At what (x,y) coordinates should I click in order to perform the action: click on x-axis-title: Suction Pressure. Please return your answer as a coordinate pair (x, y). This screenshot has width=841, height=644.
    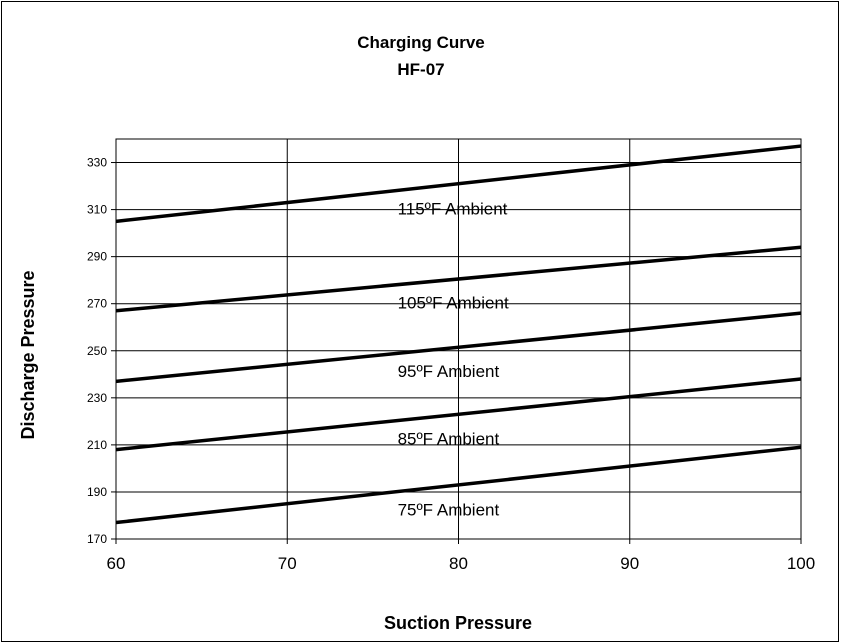
    Looking at the image, I should click on (458, 623).